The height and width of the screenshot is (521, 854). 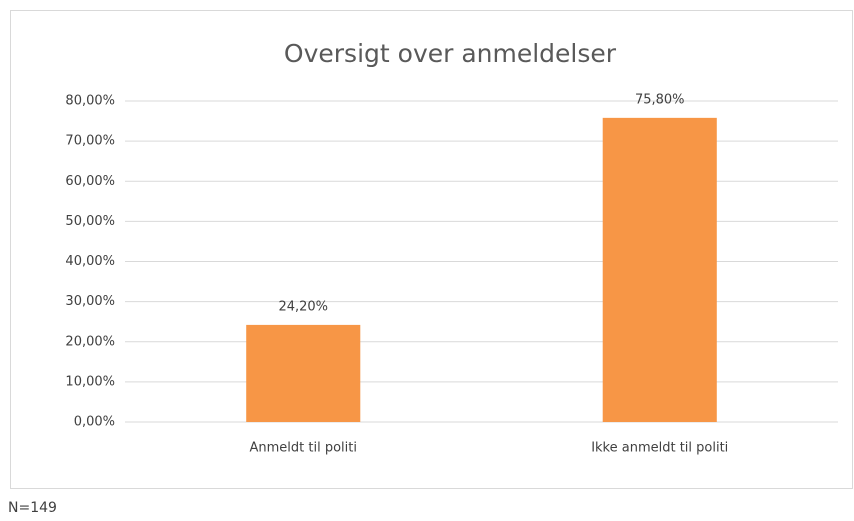 I want to click on chart-title: Oversigt over anmeldelser, so click(x=450, y=53).